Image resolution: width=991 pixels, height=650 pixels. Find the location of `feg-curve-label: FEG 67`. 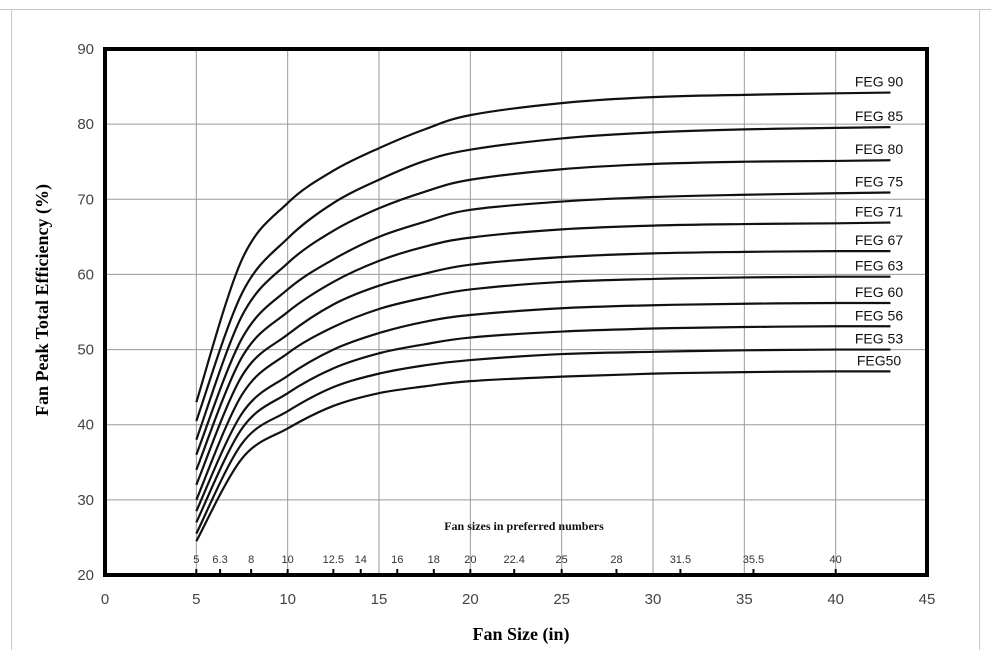

feg-curve-label: FEG 67 is located at coordinates (879, 240).